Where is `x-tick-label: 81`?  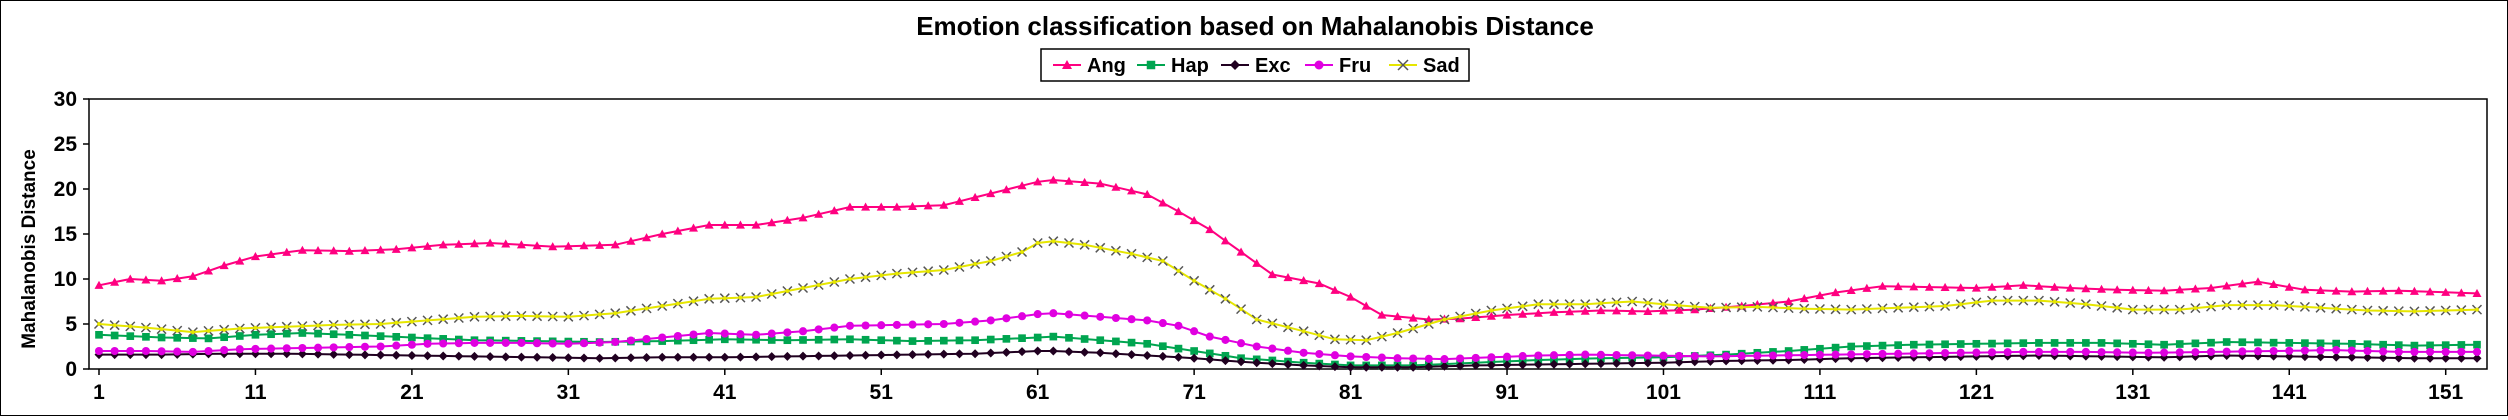
x-tick-label: 81 is located at coordinates (1351, 392).